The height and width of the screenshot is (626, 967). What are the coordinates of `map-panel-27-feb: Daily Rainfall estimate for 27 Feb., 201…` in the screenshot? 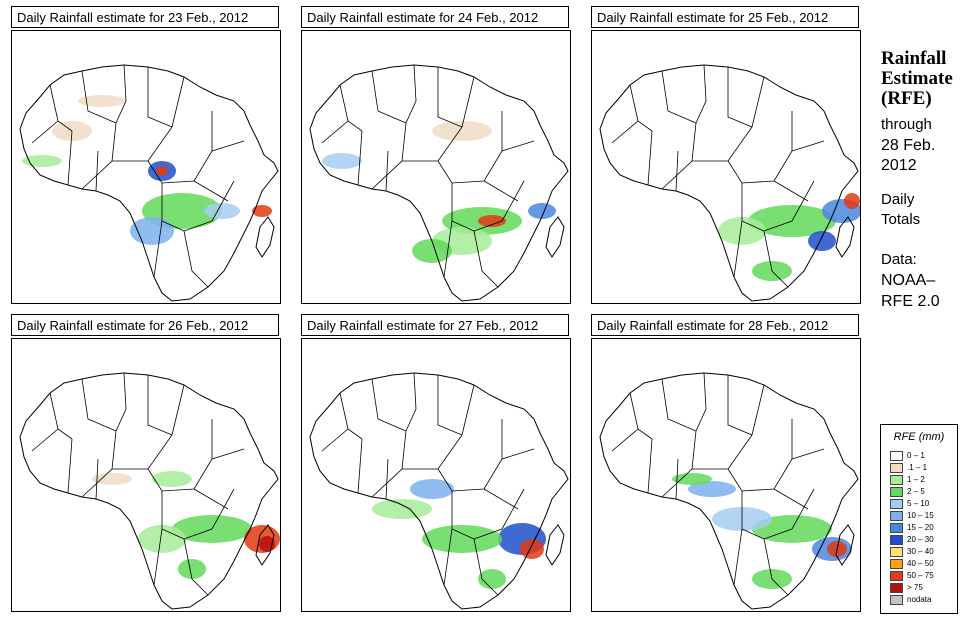 It's located at (436, 463).